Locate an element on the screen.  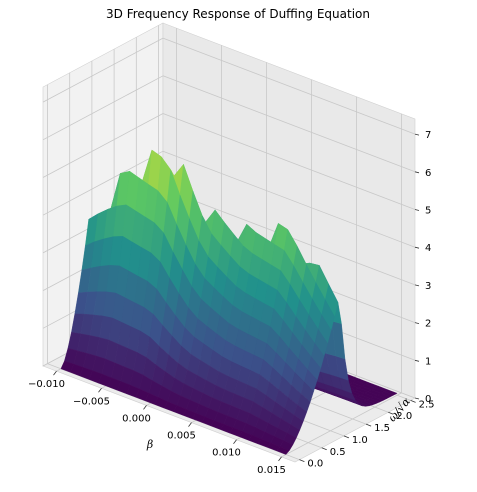
y-tick-label: 2.5 is located at coordinates (427, 404).